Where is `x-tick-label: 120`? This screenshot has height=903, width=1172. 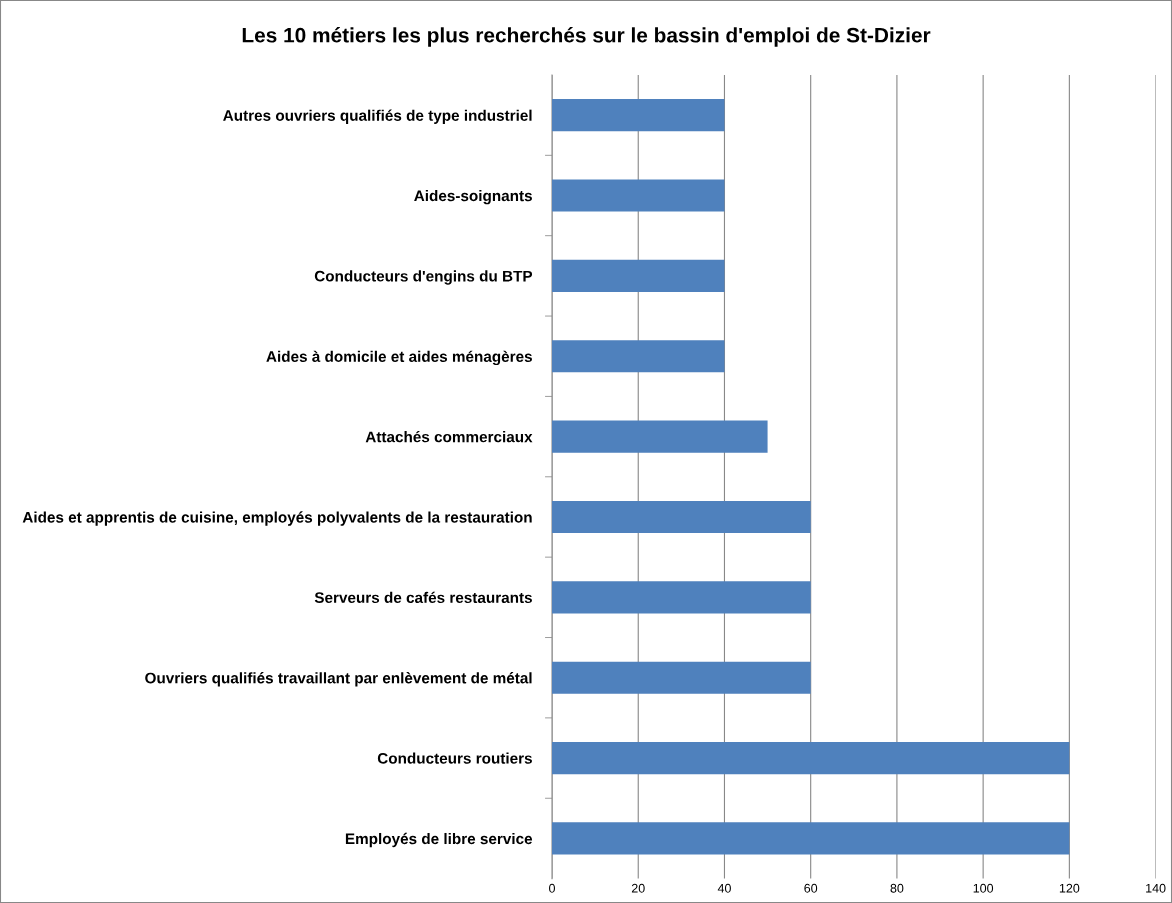
x-tick-label: 120 is located at coordinates (1069, 888).